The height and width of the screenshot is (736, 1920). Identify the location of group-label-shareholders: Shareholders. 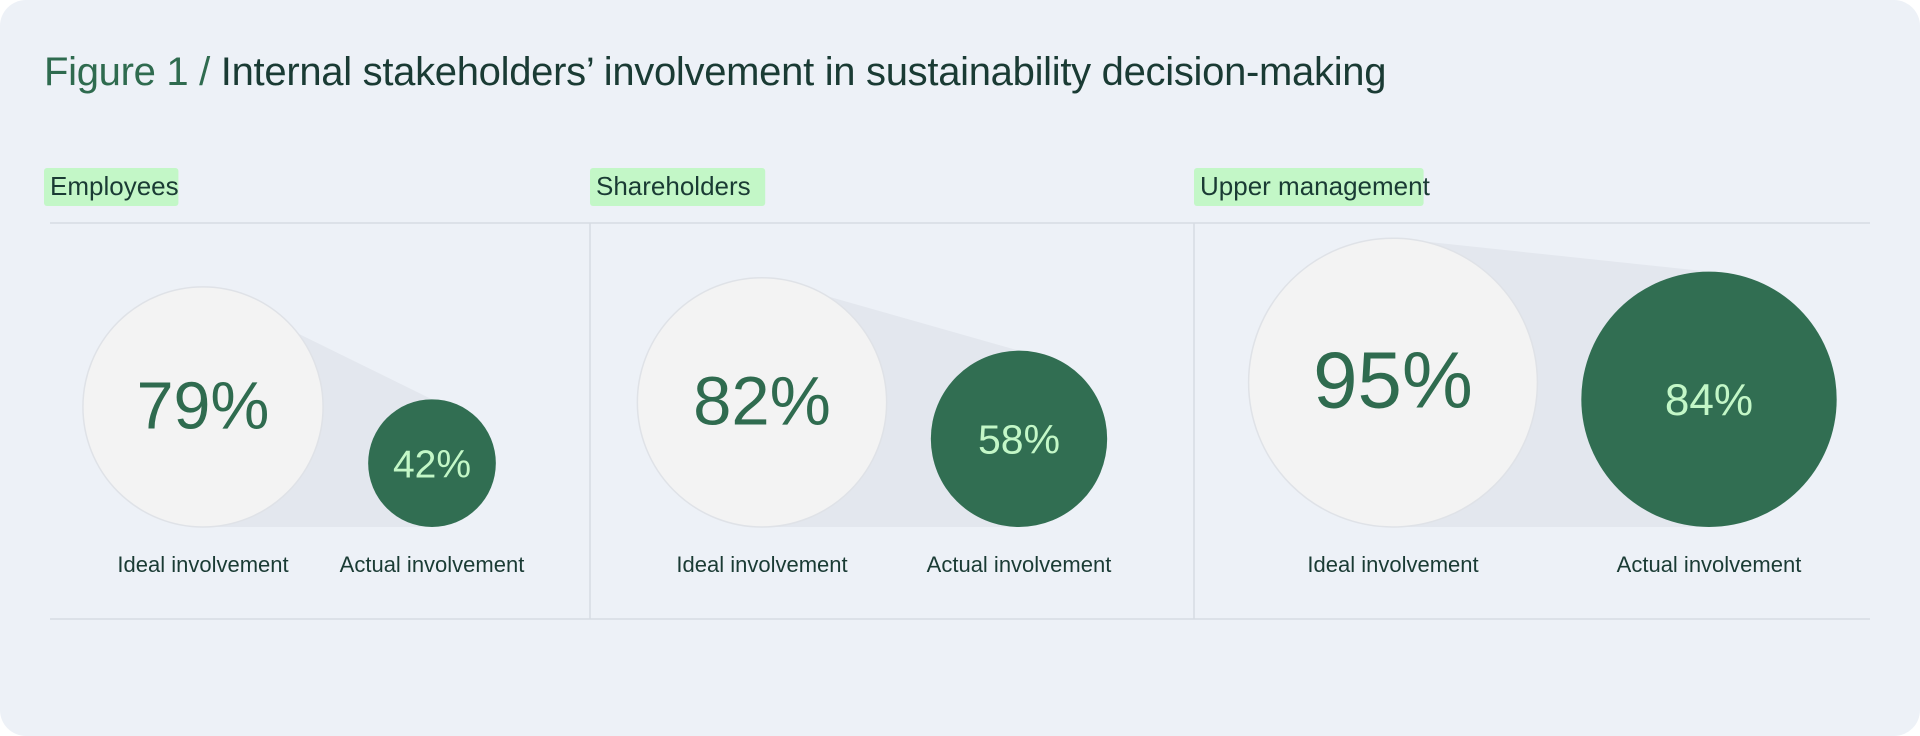
(673, 186).